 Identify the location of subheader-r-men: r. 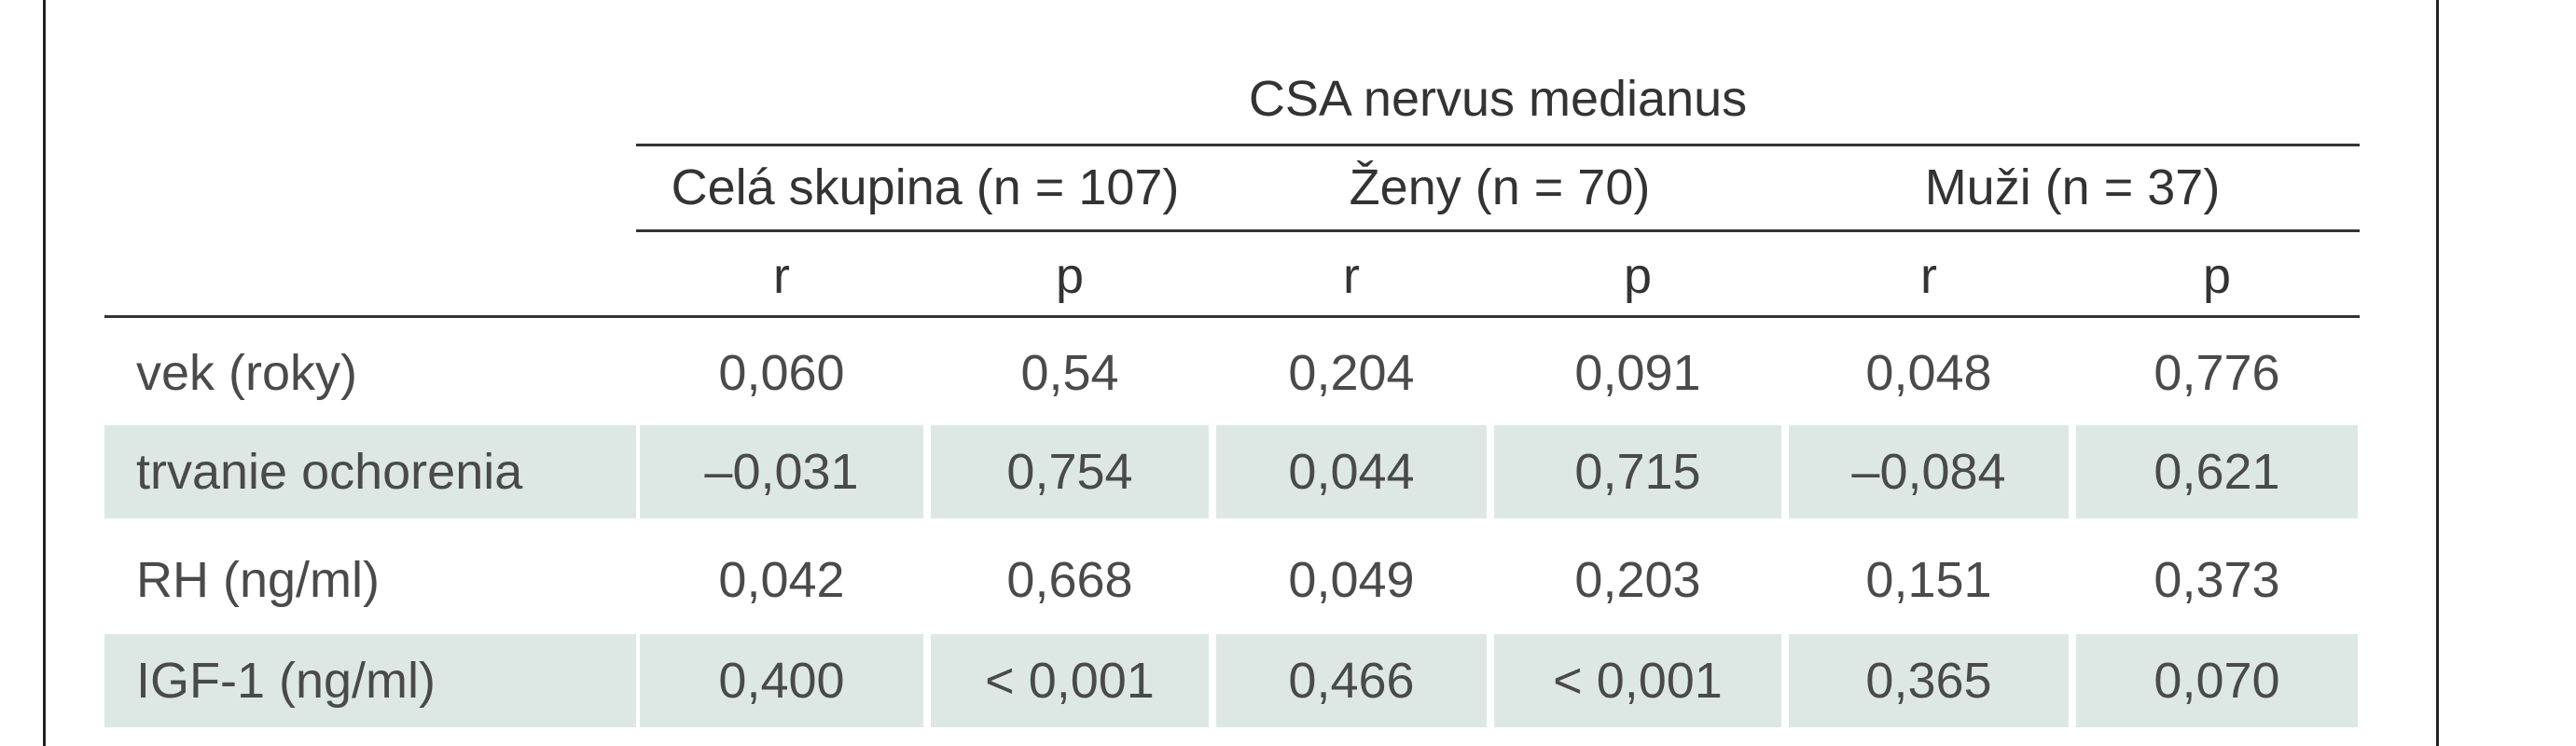
(1928, 276).